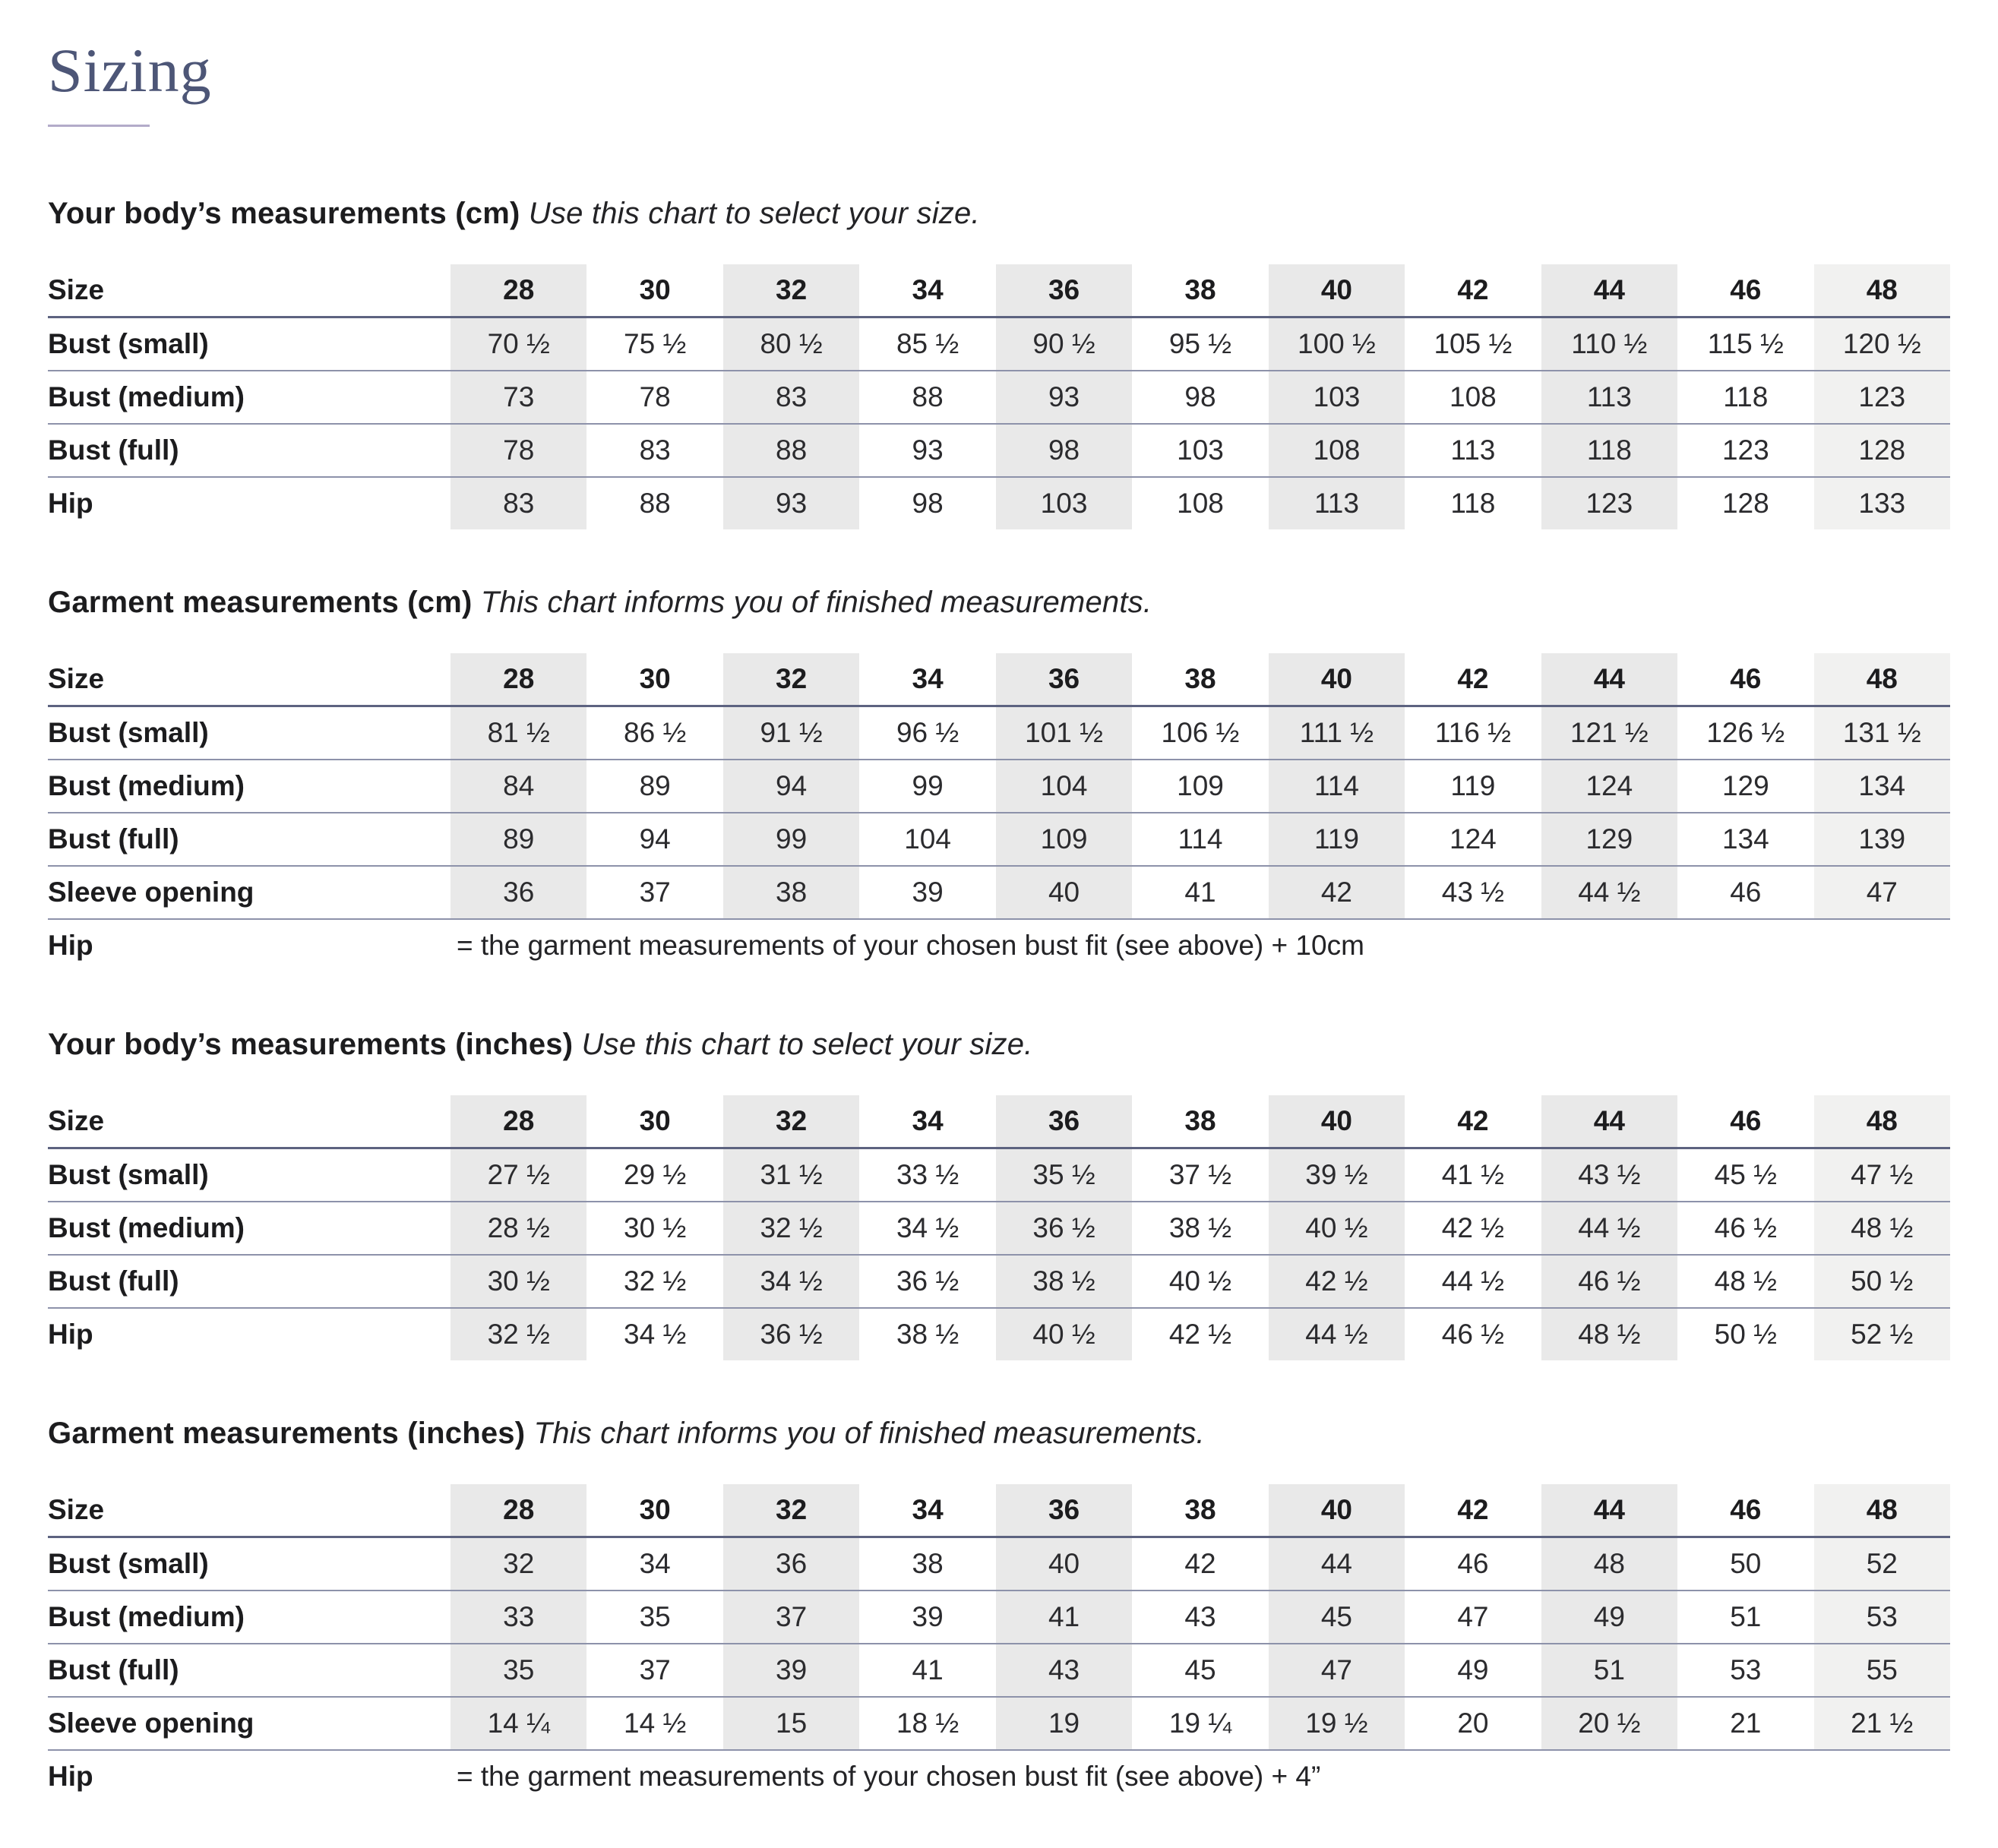 The image size is (1998, 1848). Describe the element at coordinates (1336, 1564) in the screenshot. I see `value-cell: 44` at that location.